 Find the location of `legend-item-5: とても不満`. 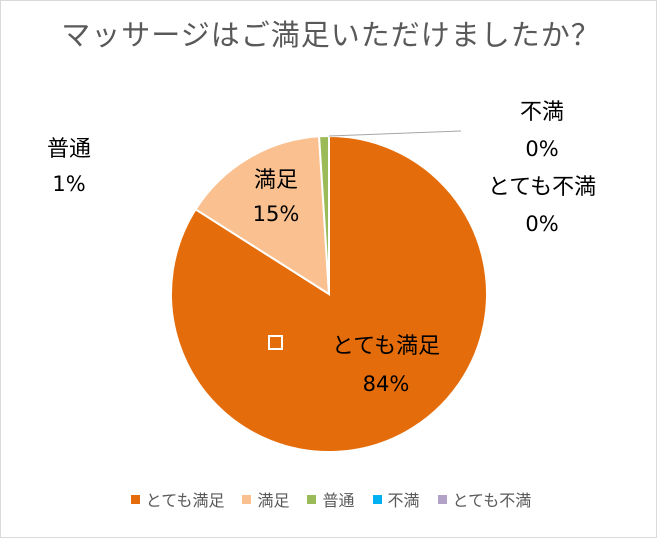

legend-item-5: とても不満 is located at coordinates (484, 499).